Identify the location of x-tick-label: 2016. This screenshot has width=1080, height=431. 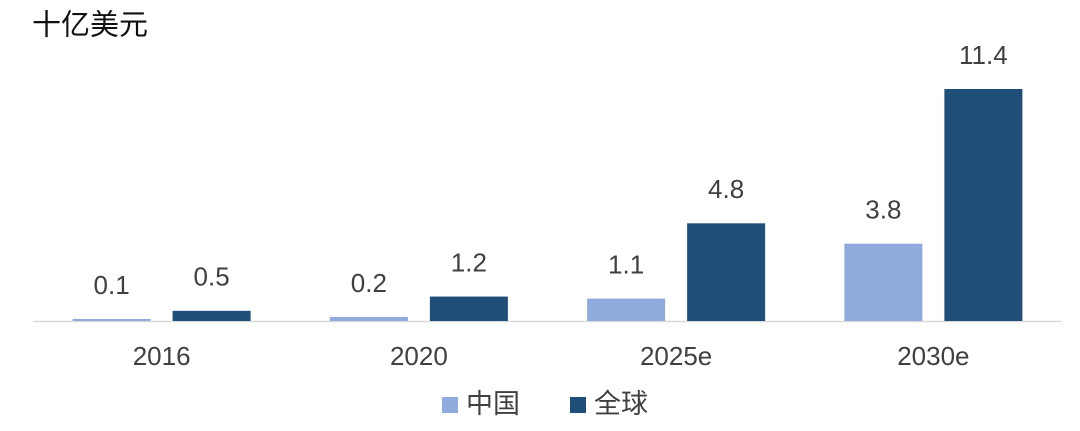
(162, 356).